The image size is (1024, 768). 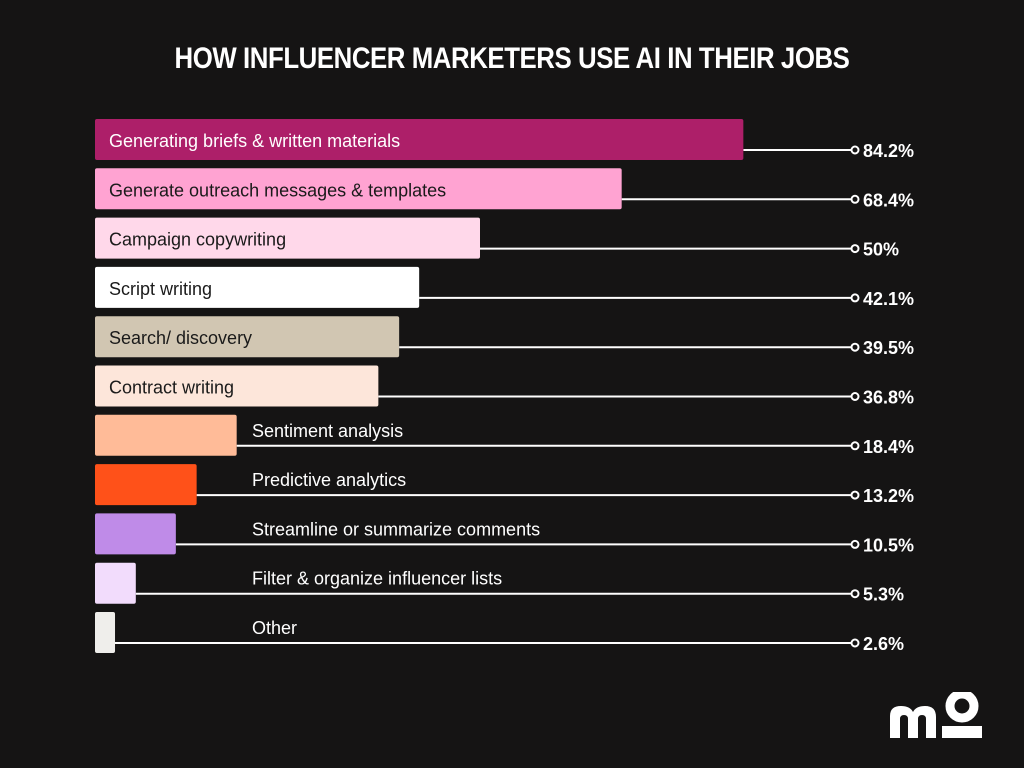 I want to click on bar-label: Contract writing, so click(x=171, y=388).